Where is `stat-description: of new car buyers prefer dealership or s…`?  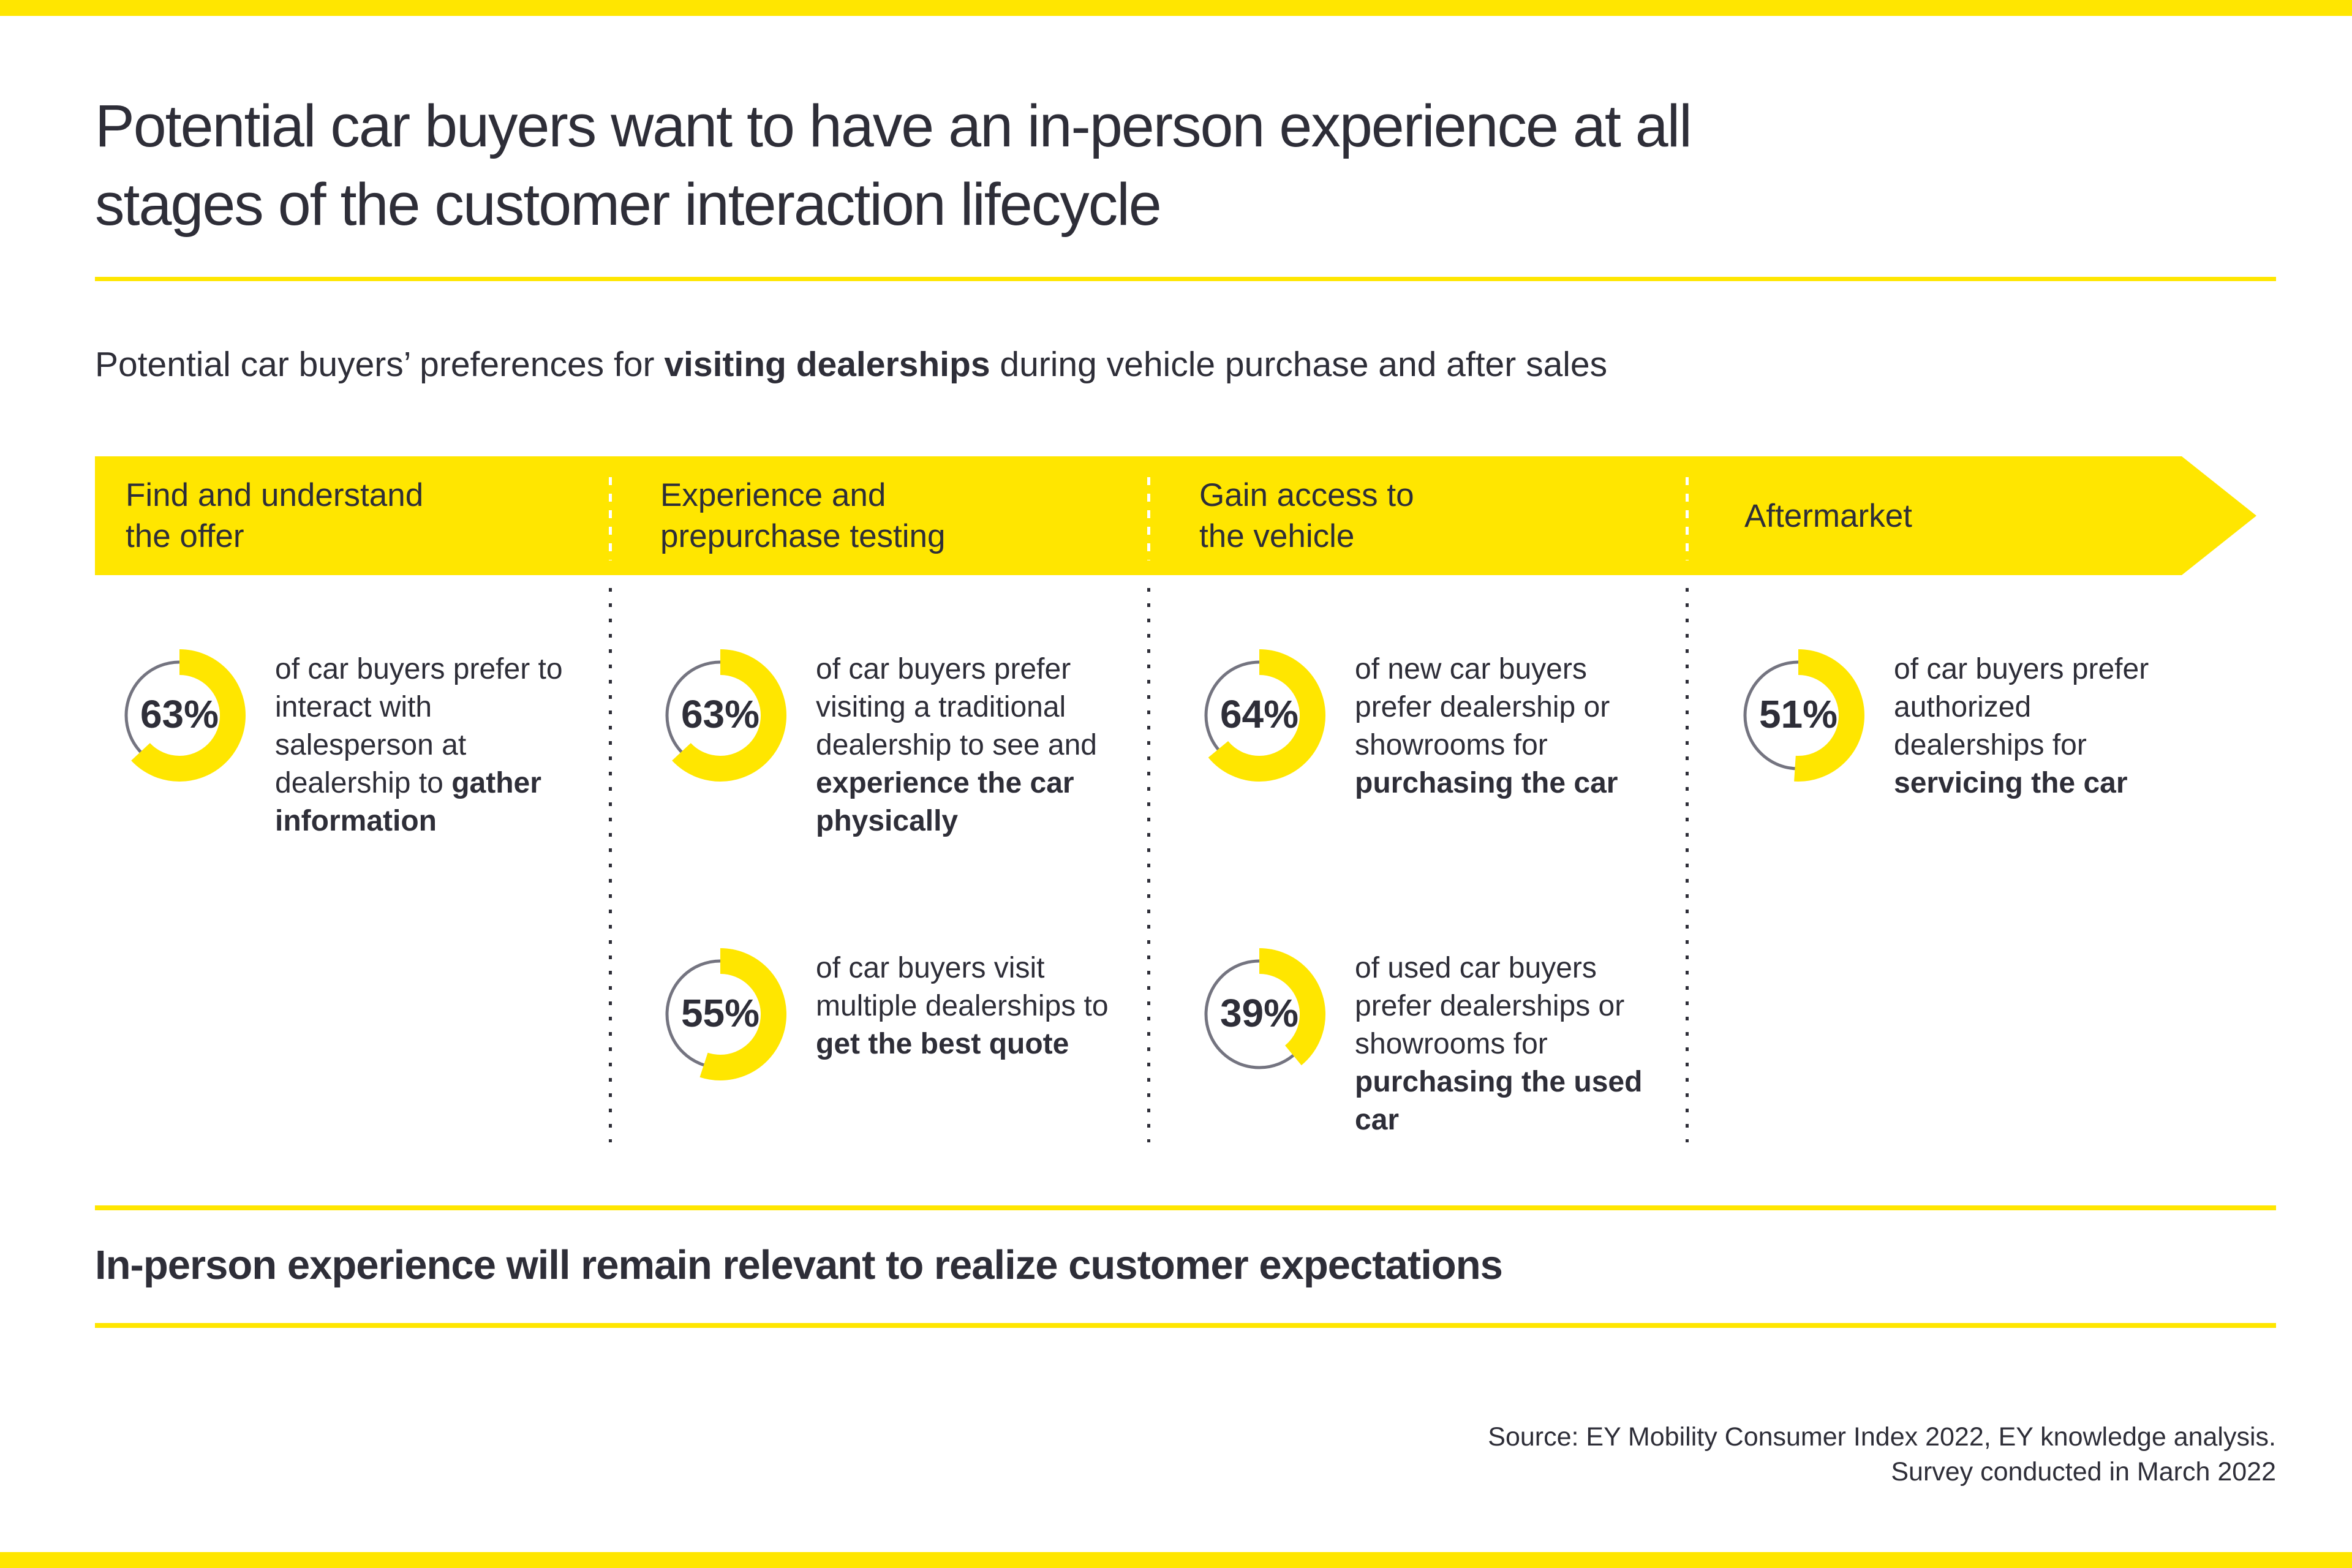 stat-description: of new car buyers prefer dealership or s… is located at coordinates (1487, 726).